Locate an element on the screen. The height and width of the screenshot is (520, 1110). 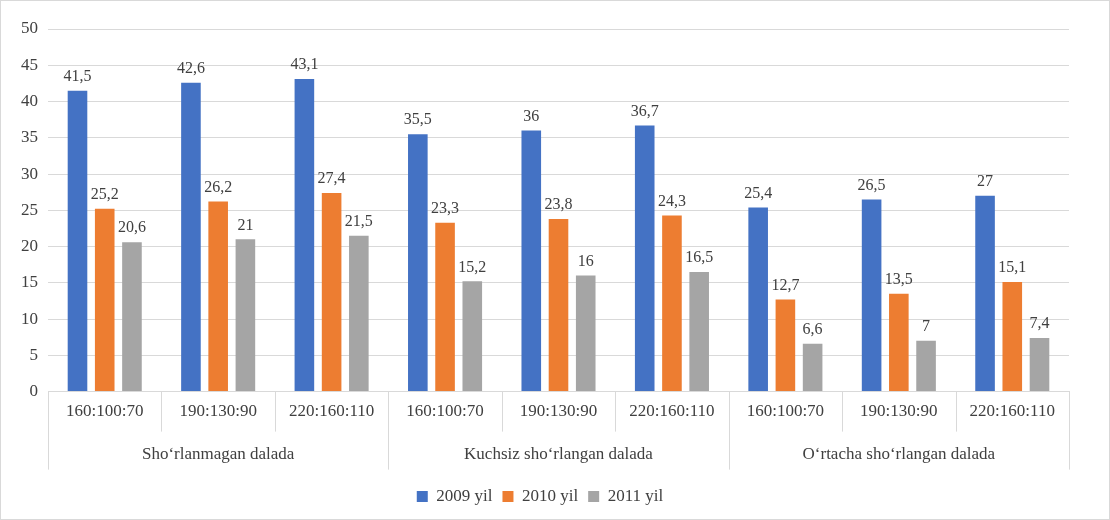
data-label: 15,1 is located at coordinates (1012, 267).